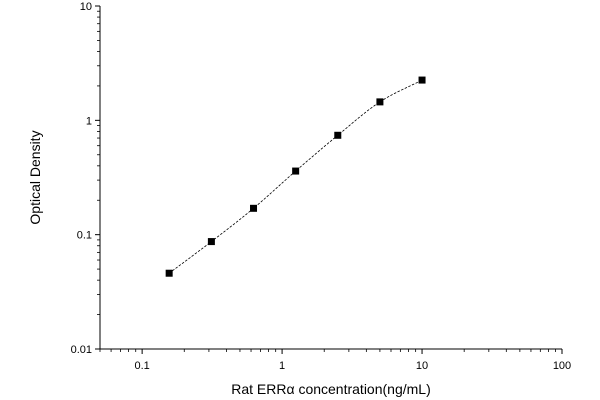 The width and height of the screenshot is (600, 400). Describe the element at coordinates (282, 366) in the screenshot. I see `x-tick-label: 1` at that location.